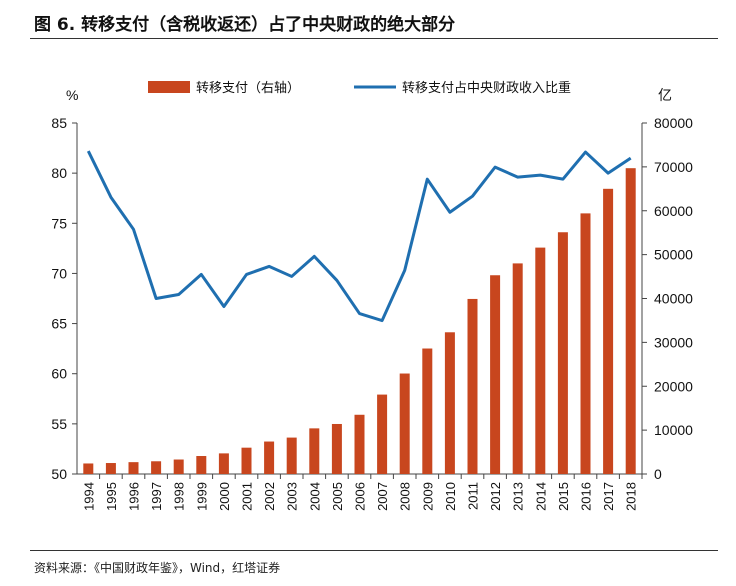 The image size is (736, 586). I want to click on bar-2016, so click(585, 343).